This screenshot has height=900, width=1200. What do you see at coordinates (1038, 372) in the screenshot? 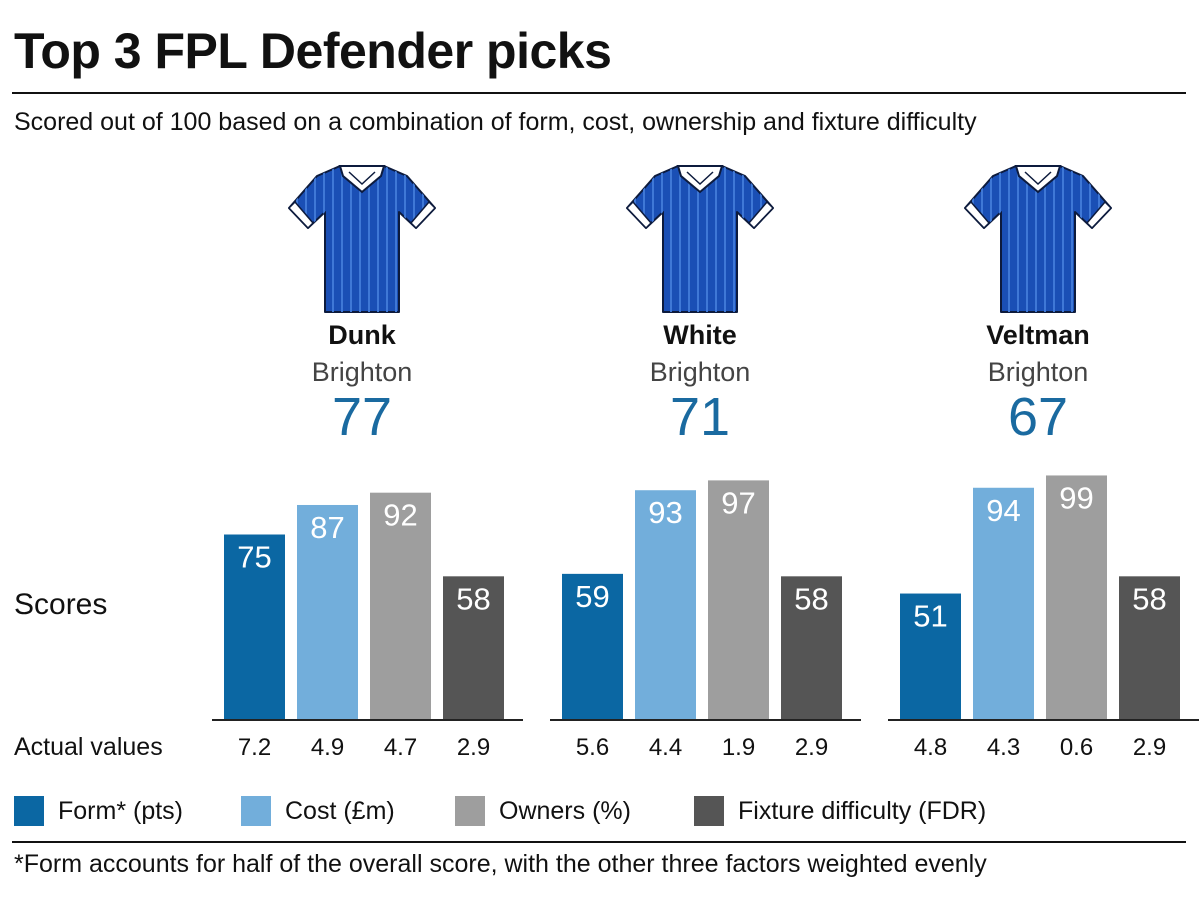
I see `player-team-veltman: Brighton` at bounding box center [1038, 372].